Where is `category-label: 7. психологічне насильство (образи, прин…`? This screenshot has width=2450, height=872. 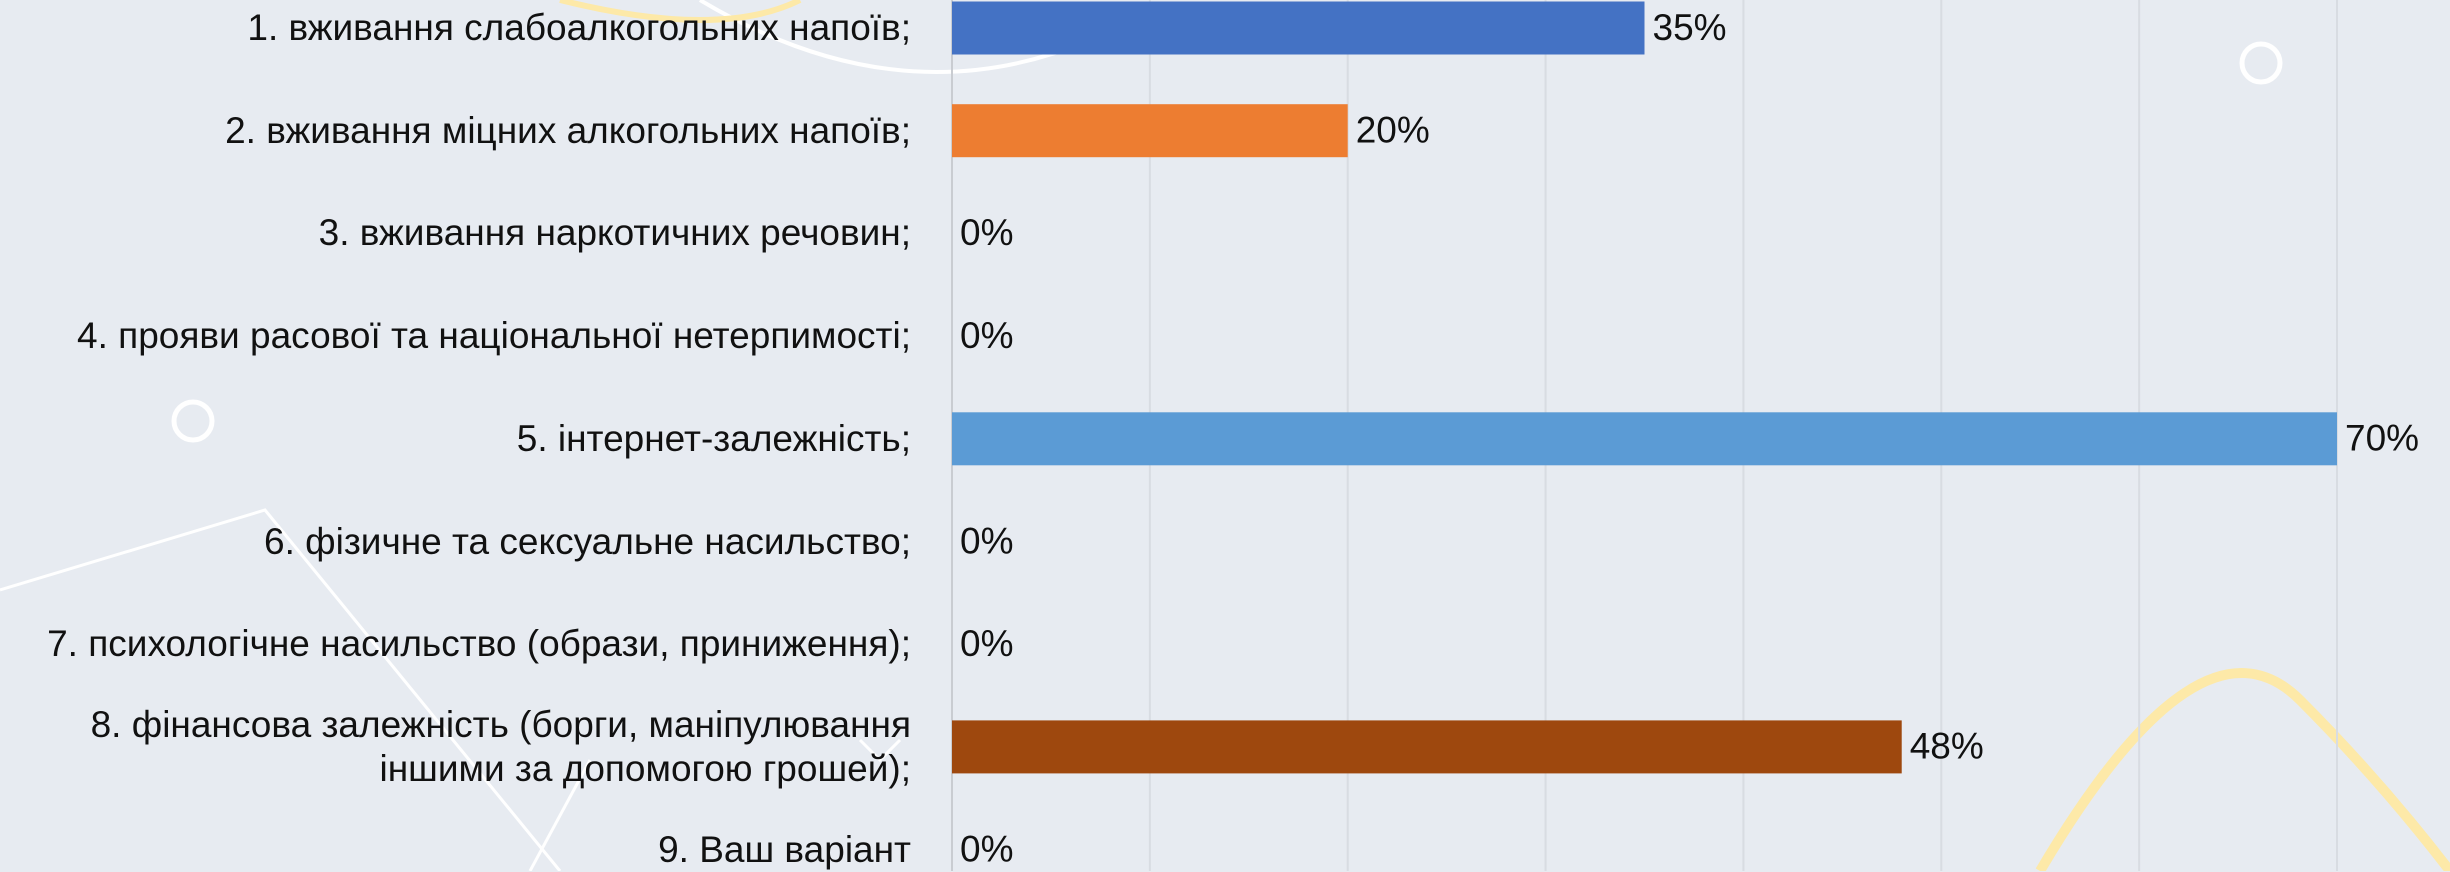 category-label: 7. психологічне насильство (образи, прин… is located at coordinates (479, 644).